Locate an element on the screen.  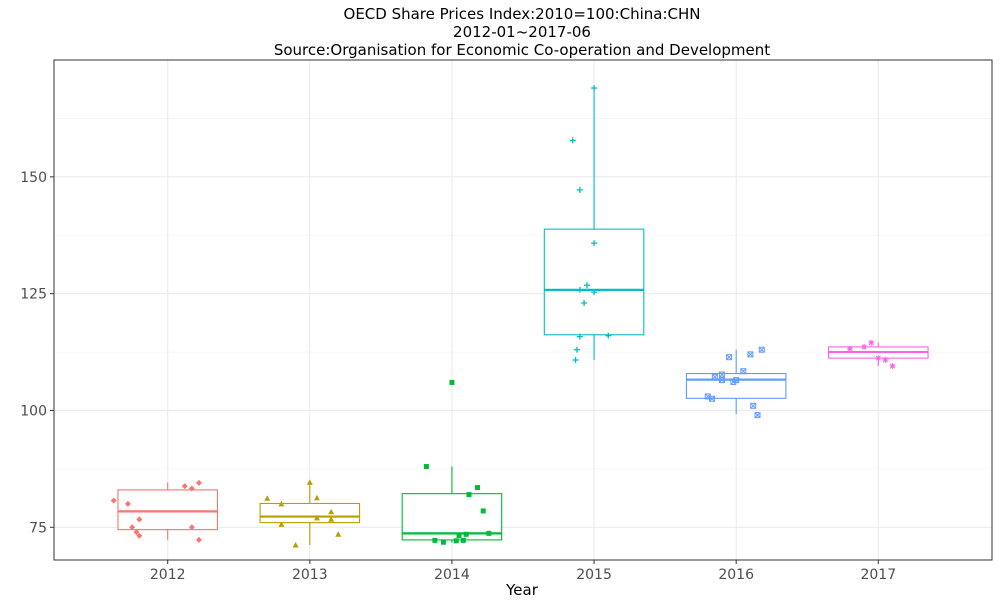
box-2013 is located at coordinates (310, 514).